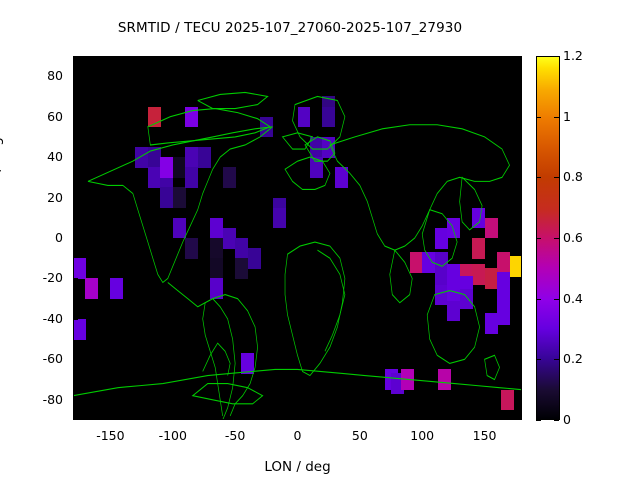  What do you see at coordinates (172, 435) in the screenshot?
I see `x-tick-label: -100` at bounding box center [172, 435].